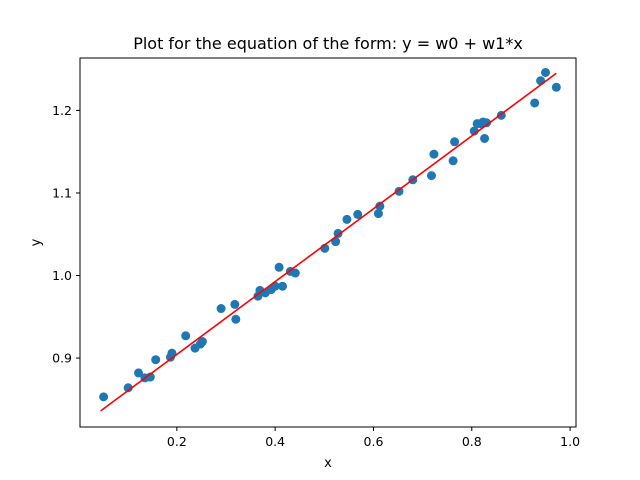 This screenshot has height=480, width=640. What do you see at coordinates (62, 192) in the screenshot?
I see `y-tick-label-2: 1.1` at bounding box center [62, 192].